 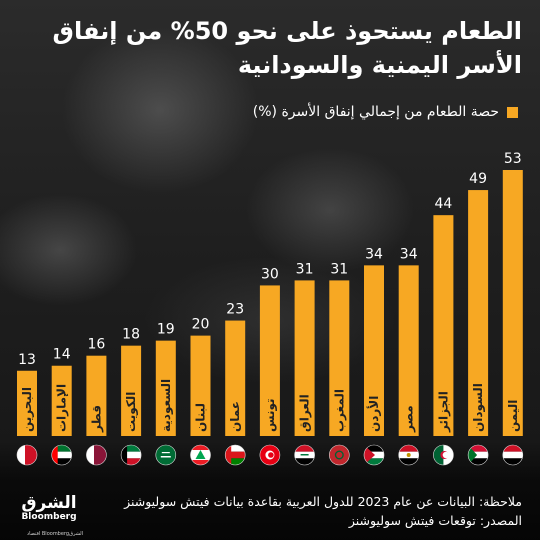 I want to click on category-label-9: المغرب, so click(x=339, y=410).